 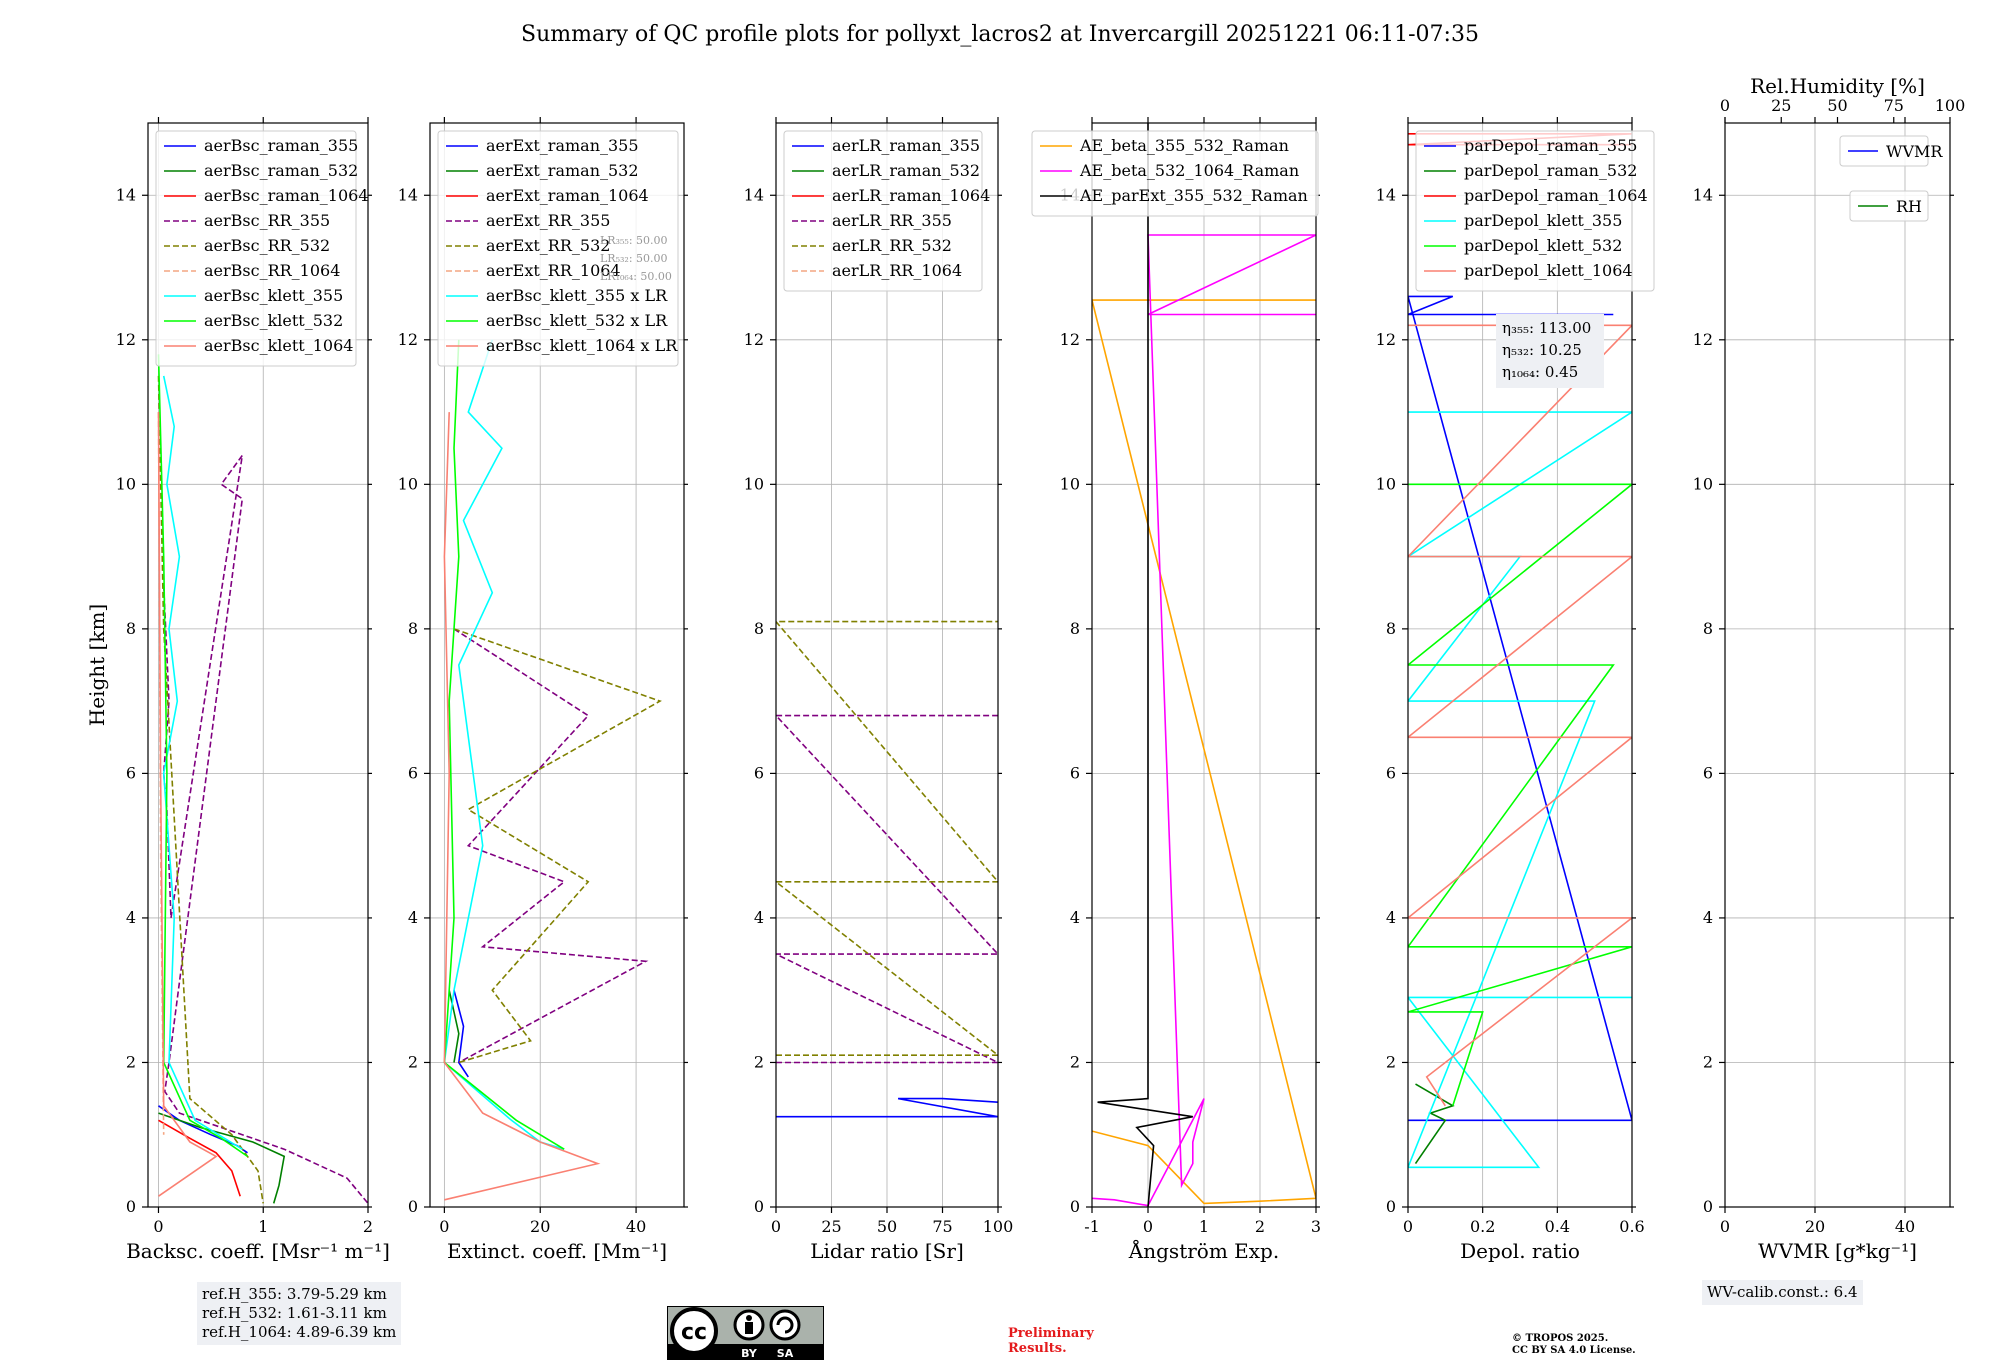 What do you see at coordinates (97, 665) in the screenshot?
I see `y-axis-label: Height [km]` at bounding box center [97, 665].